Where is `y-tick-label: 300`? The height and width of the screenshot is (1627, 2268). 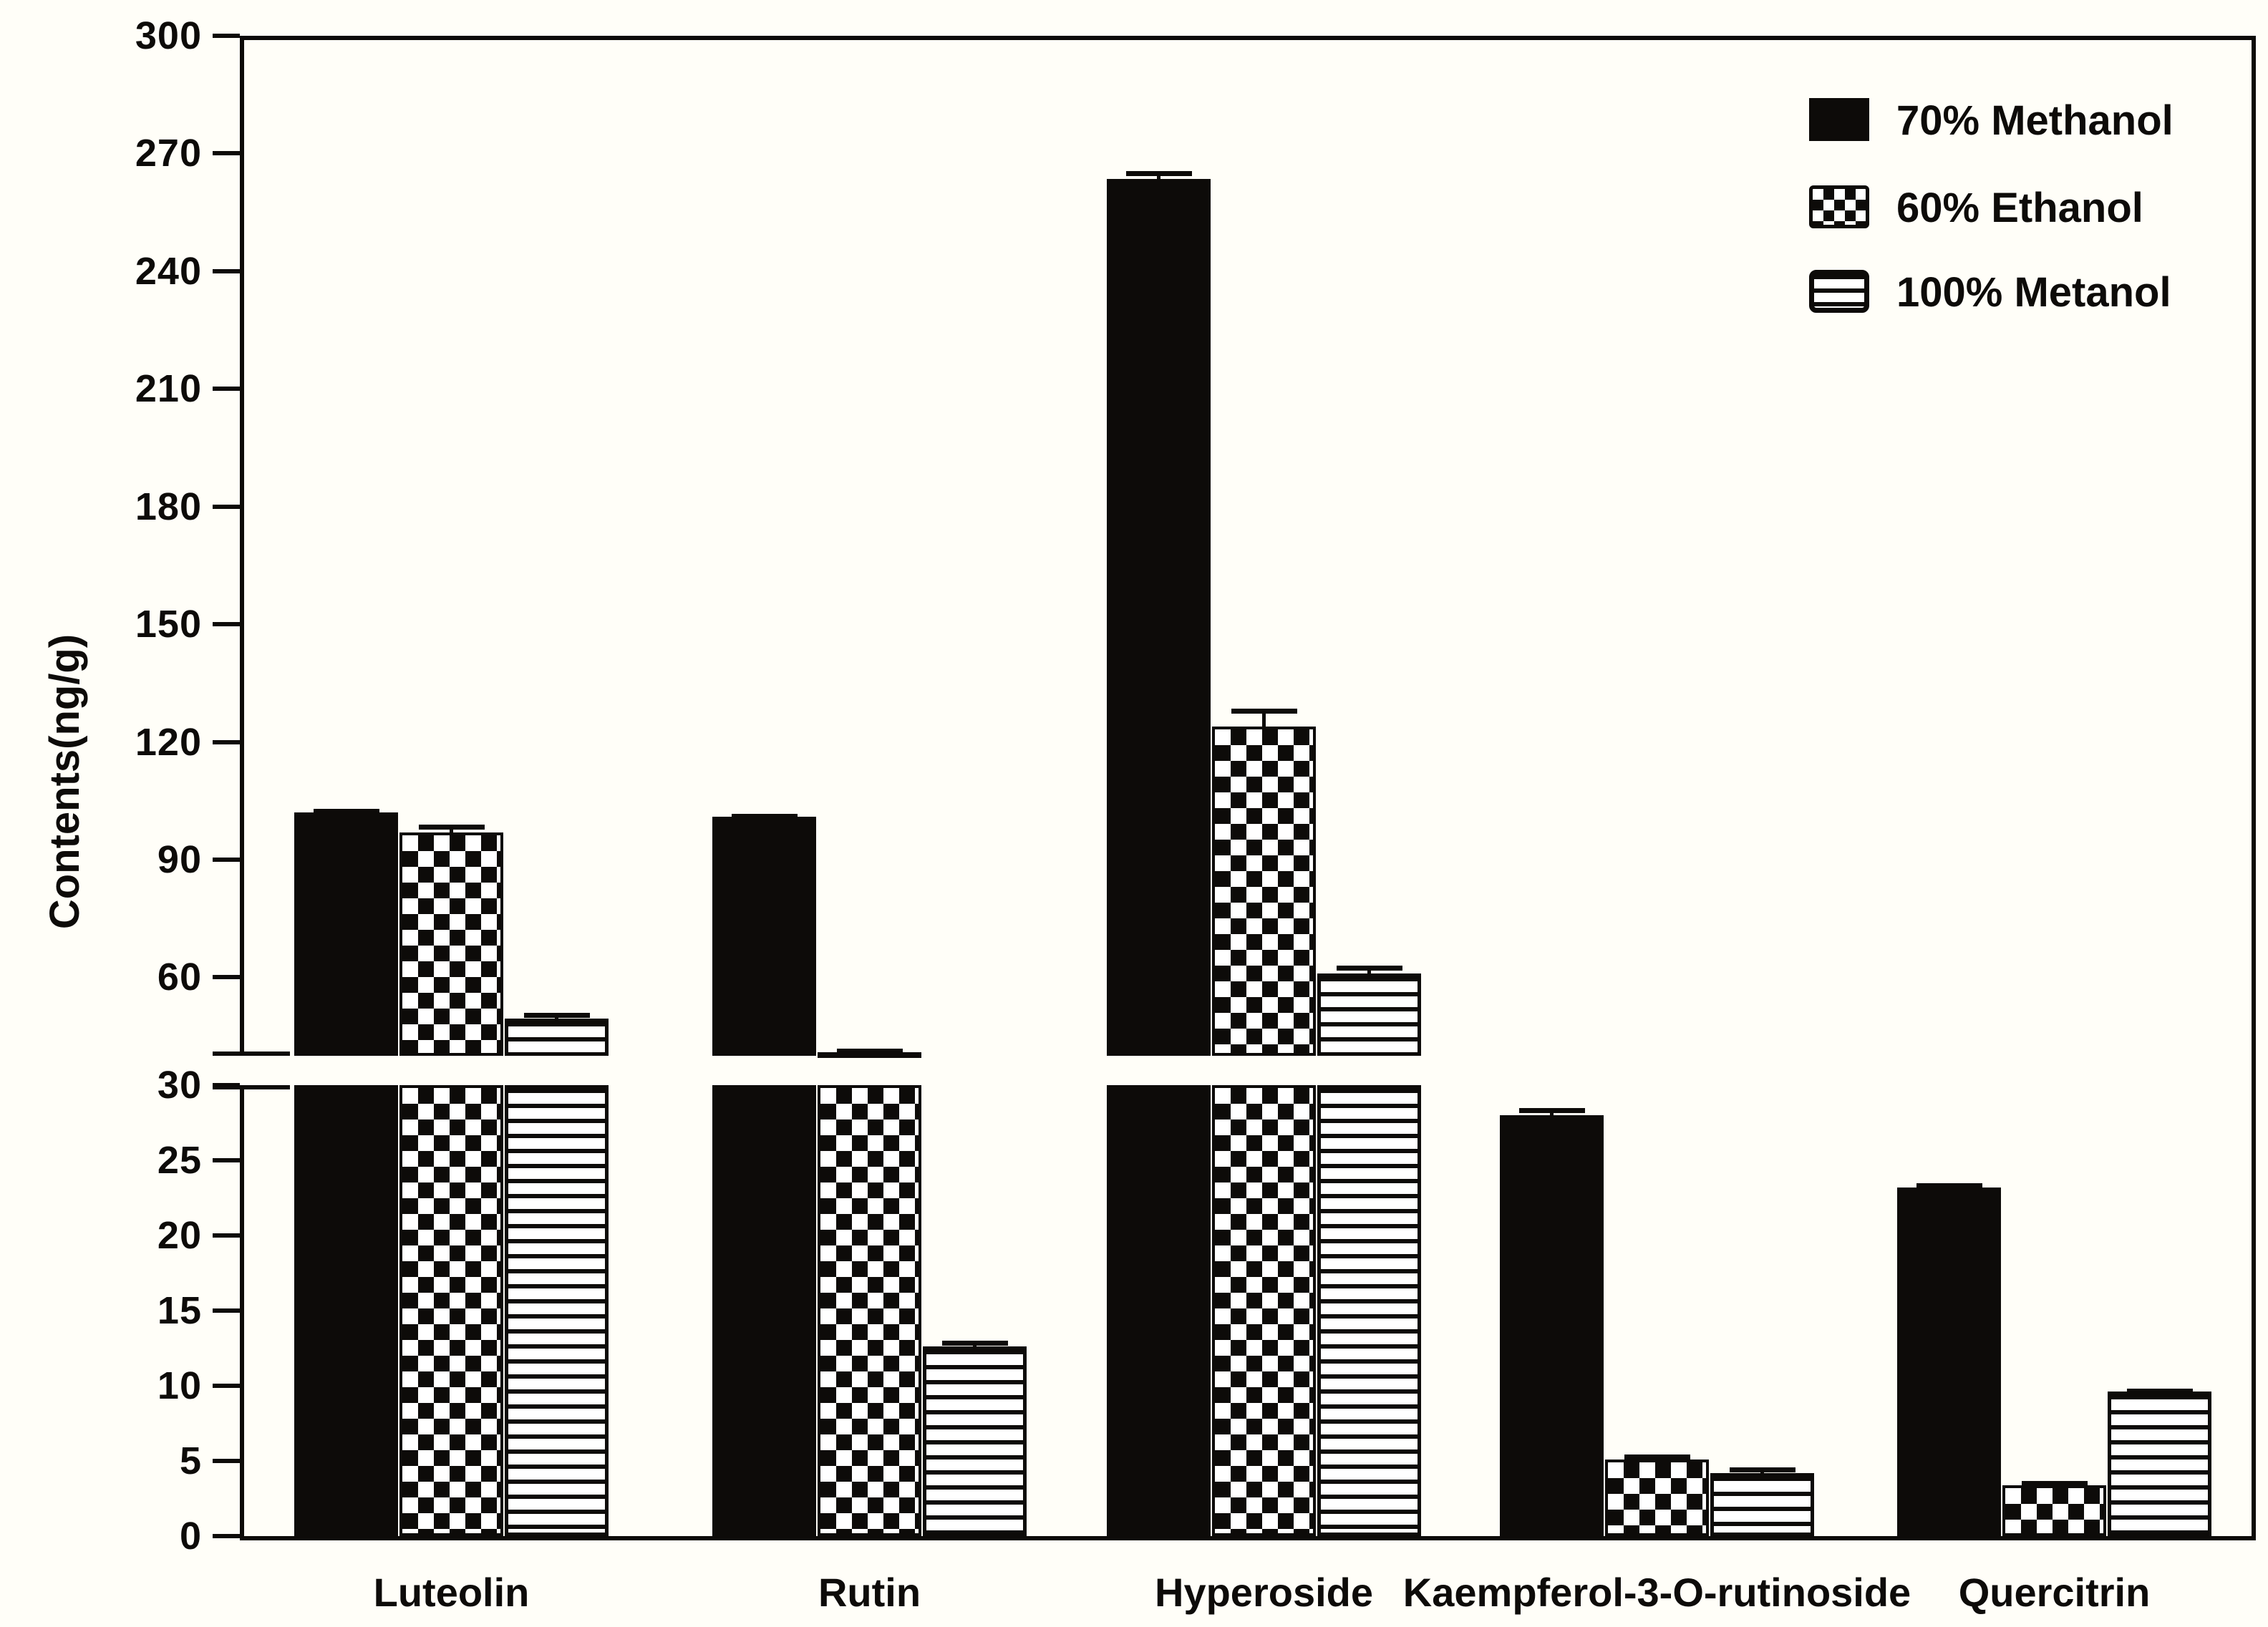
y-tick-label: 300 is located at coordinates (168, 35).